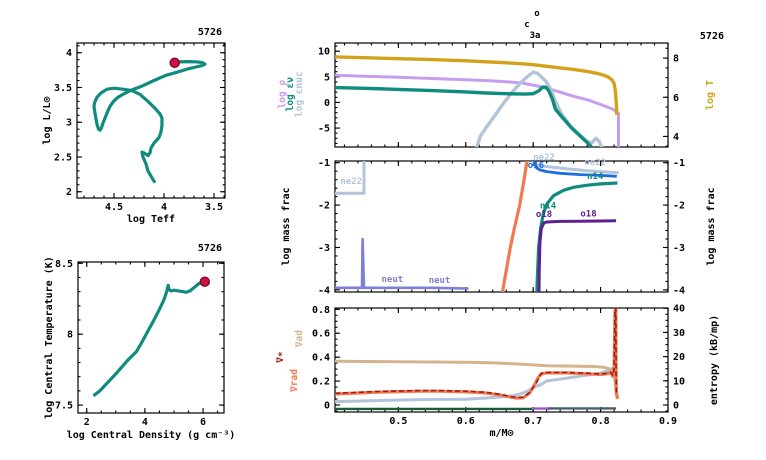  What do you see at coordinates (280, 357) in the screenshot?
I see `y-axis-label-∇∗: ∇∗` at bounding box center [280, 357].